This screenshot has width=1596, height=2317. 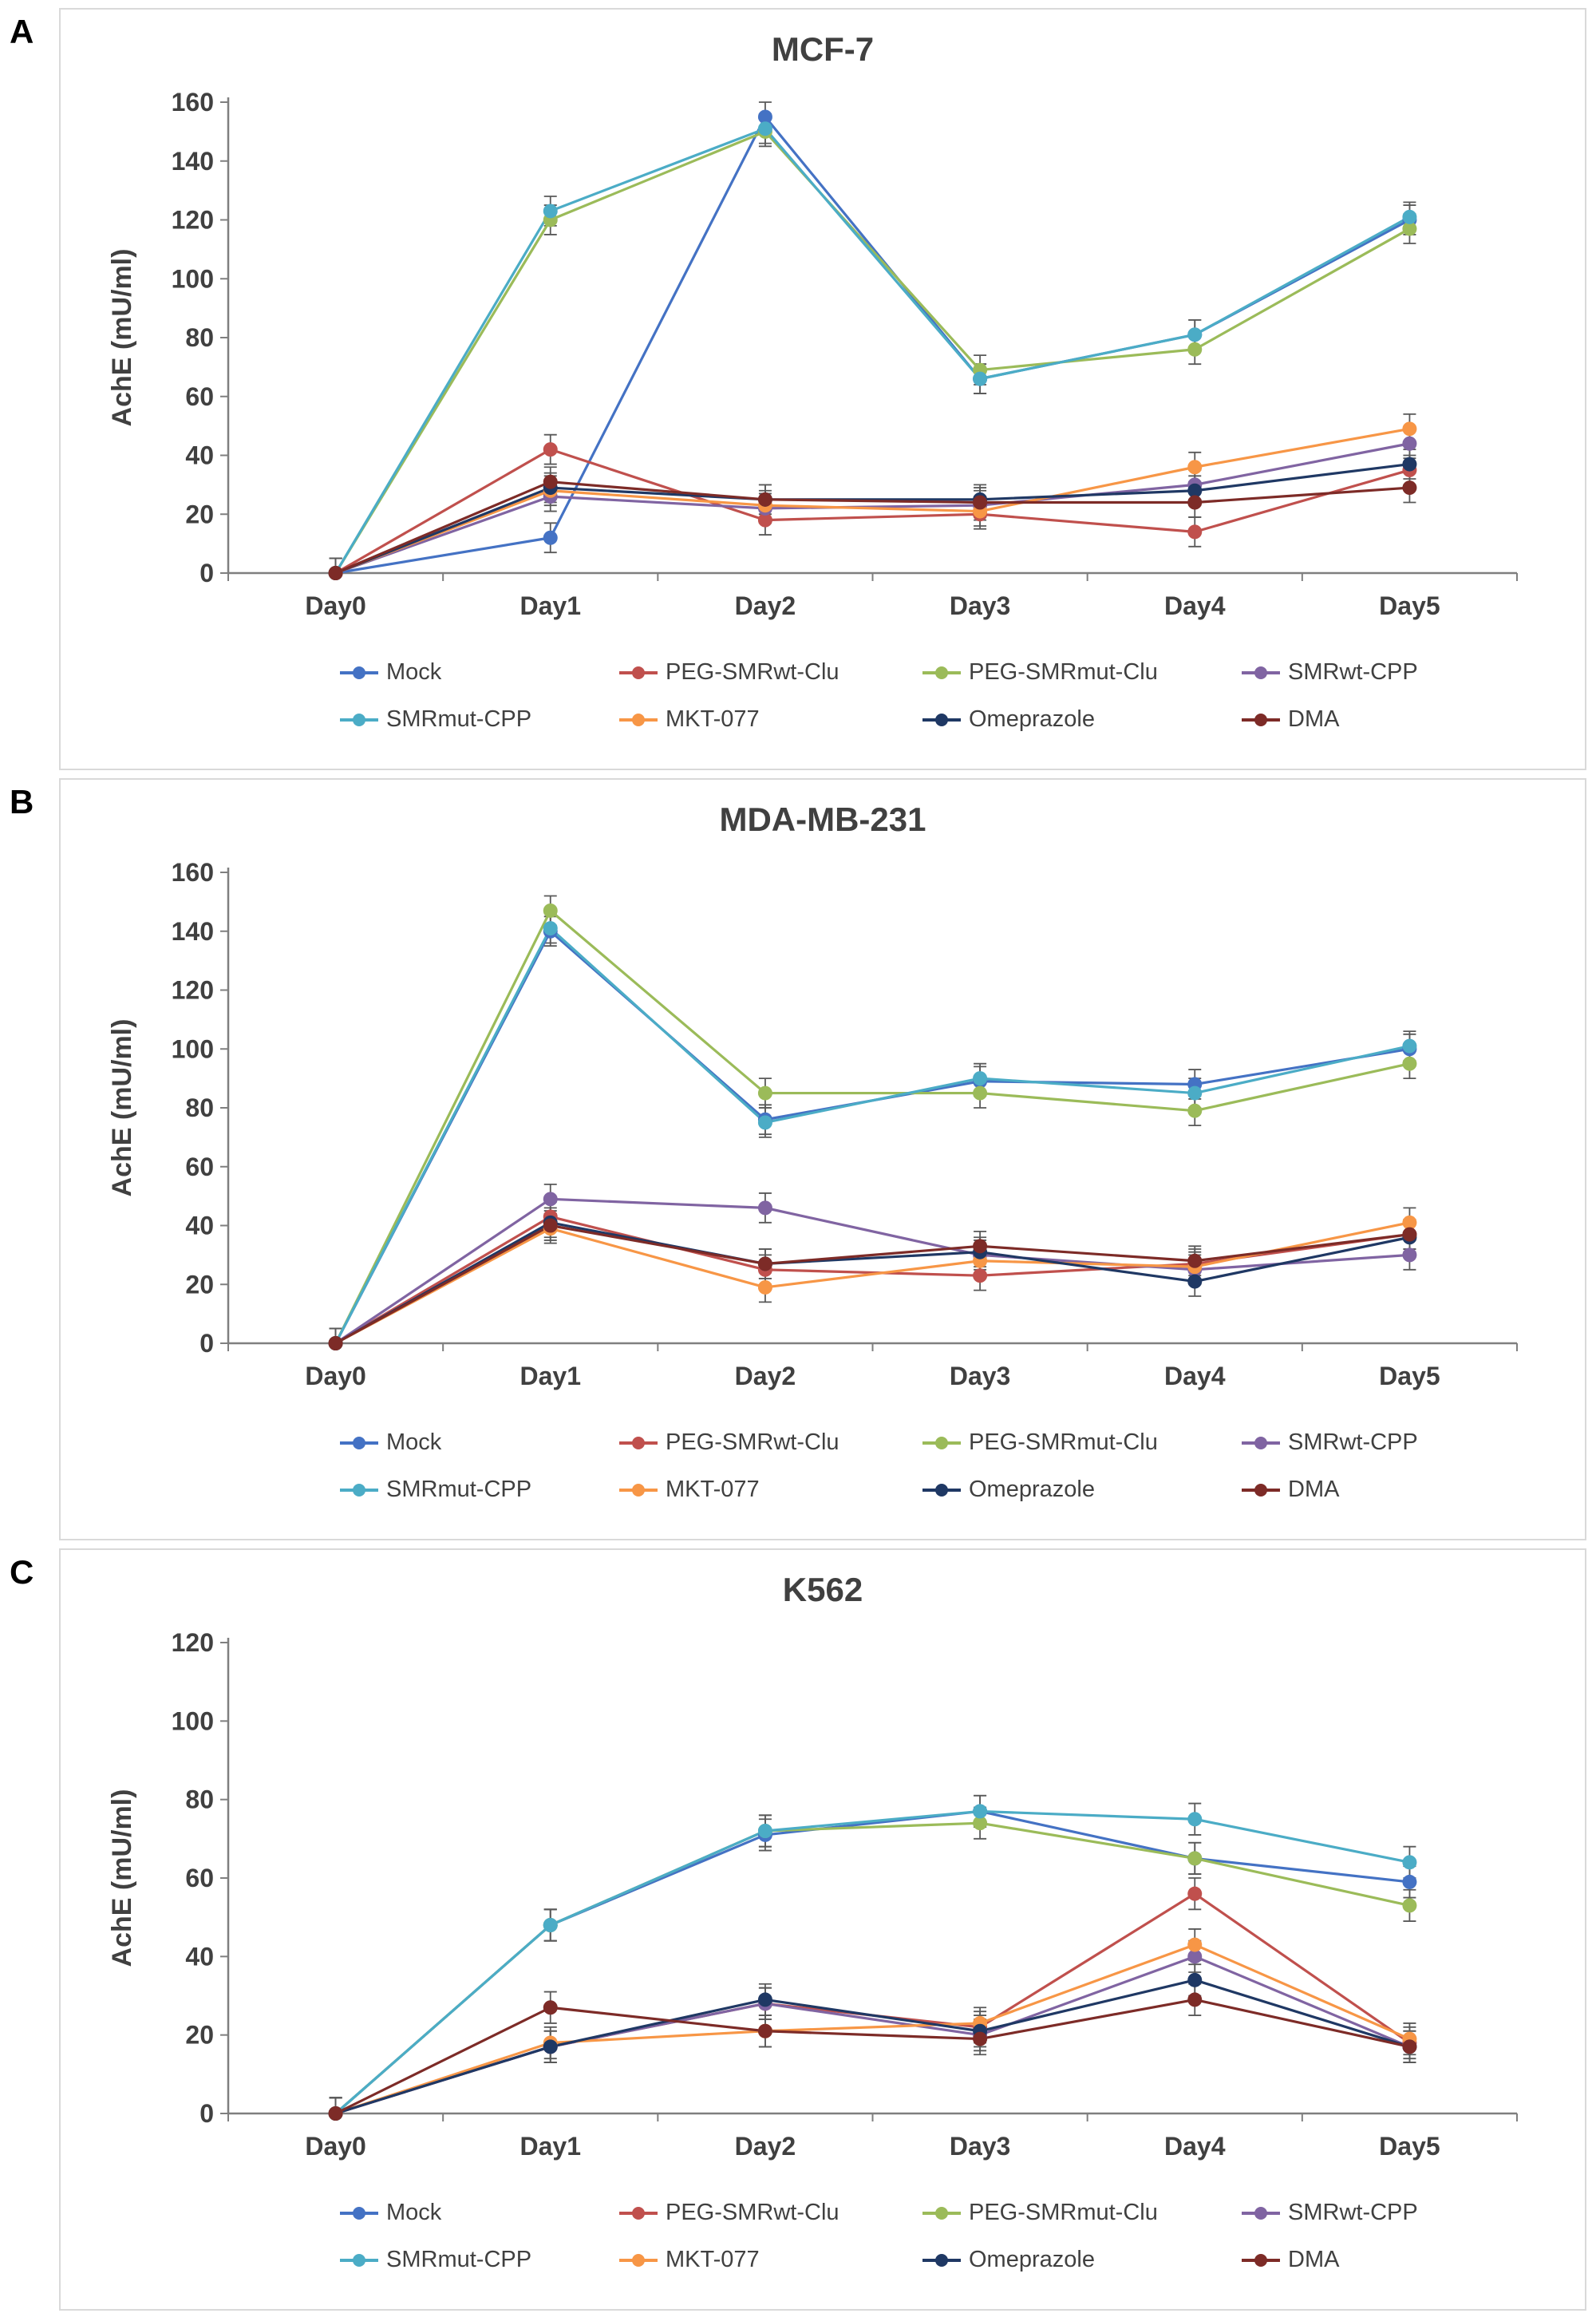 What do you see at coordinates (1032, 719) in the screenshot?
I see `legend-label: Omeprazole` at bounding box center [1032, 719].